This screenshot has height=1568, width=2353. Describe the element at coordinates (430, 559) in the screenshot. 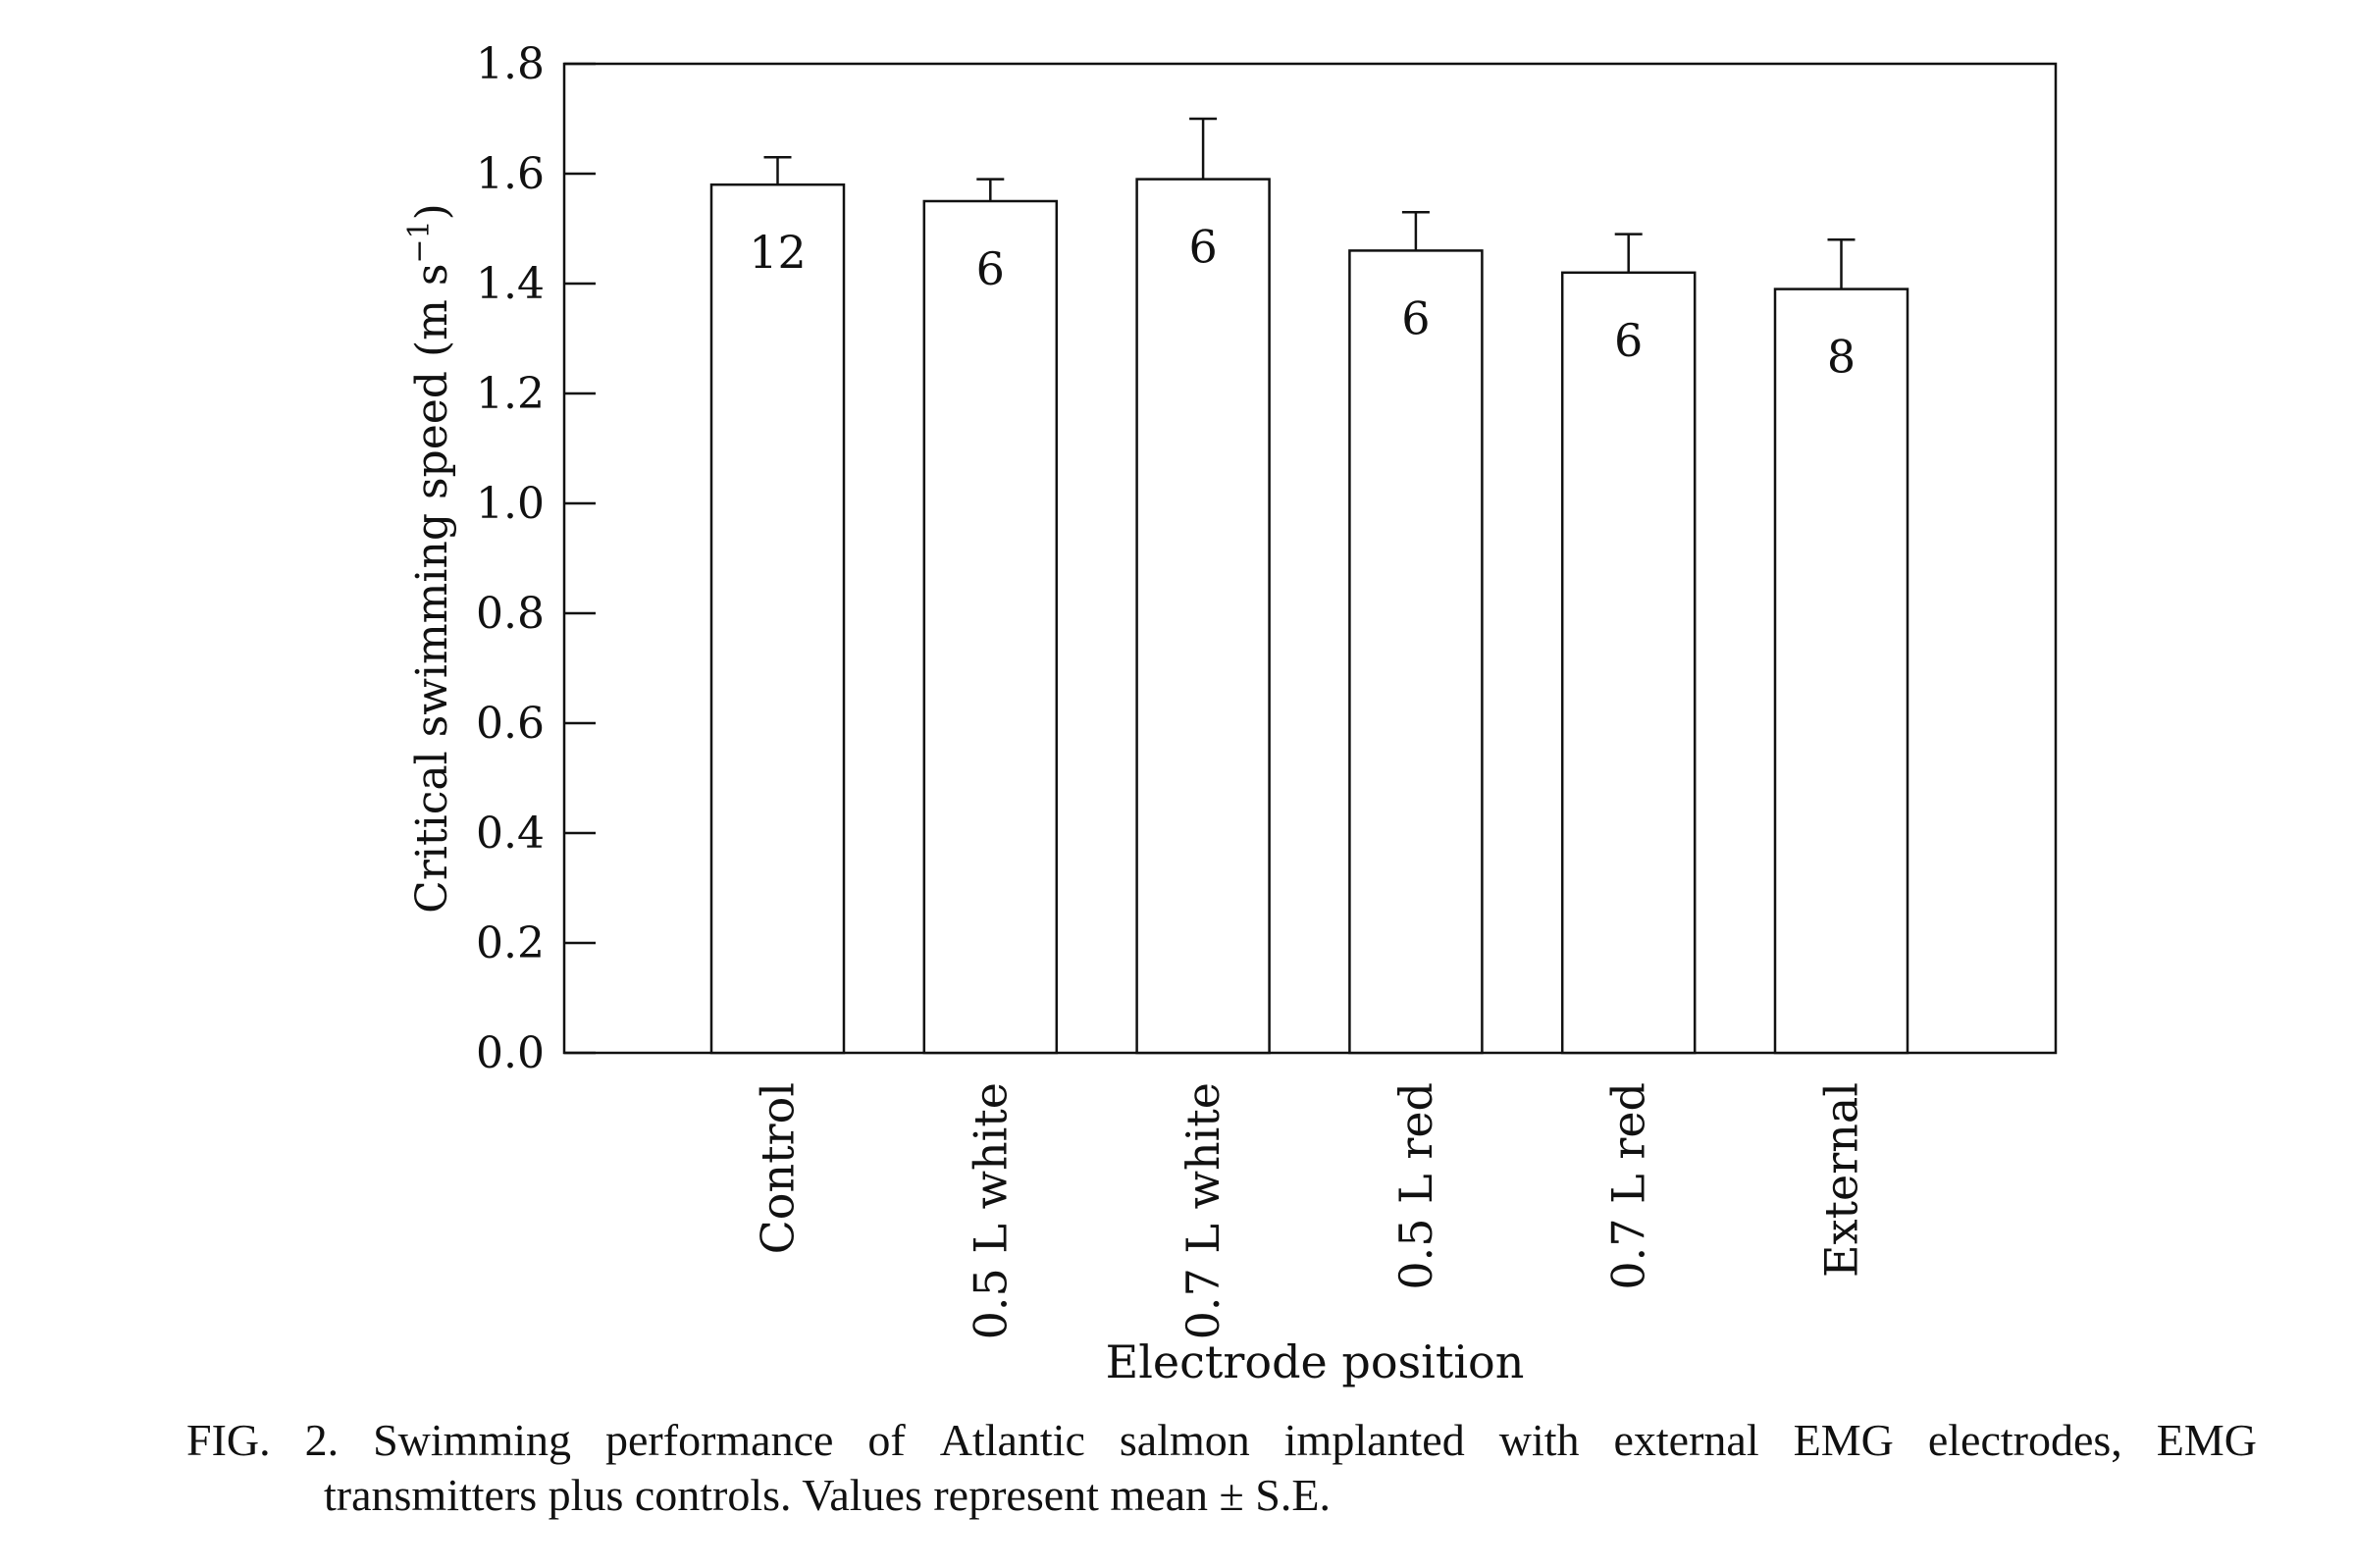

I see `y-axis-label: Critical swimming speed (m s−1)` at that location.